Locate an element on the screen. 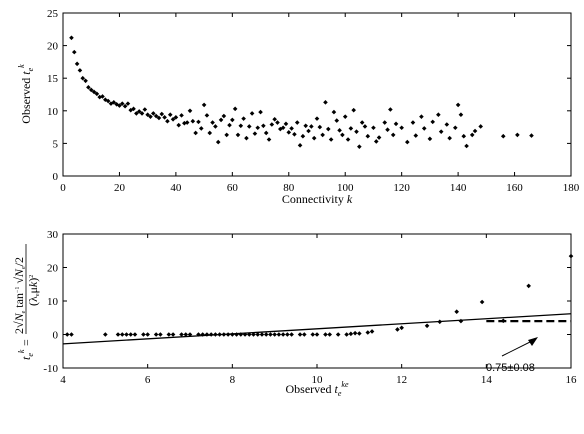 The image size is (584, 434). bottom-y-tick-label-1: 0 is located at coordinates (56, 336).